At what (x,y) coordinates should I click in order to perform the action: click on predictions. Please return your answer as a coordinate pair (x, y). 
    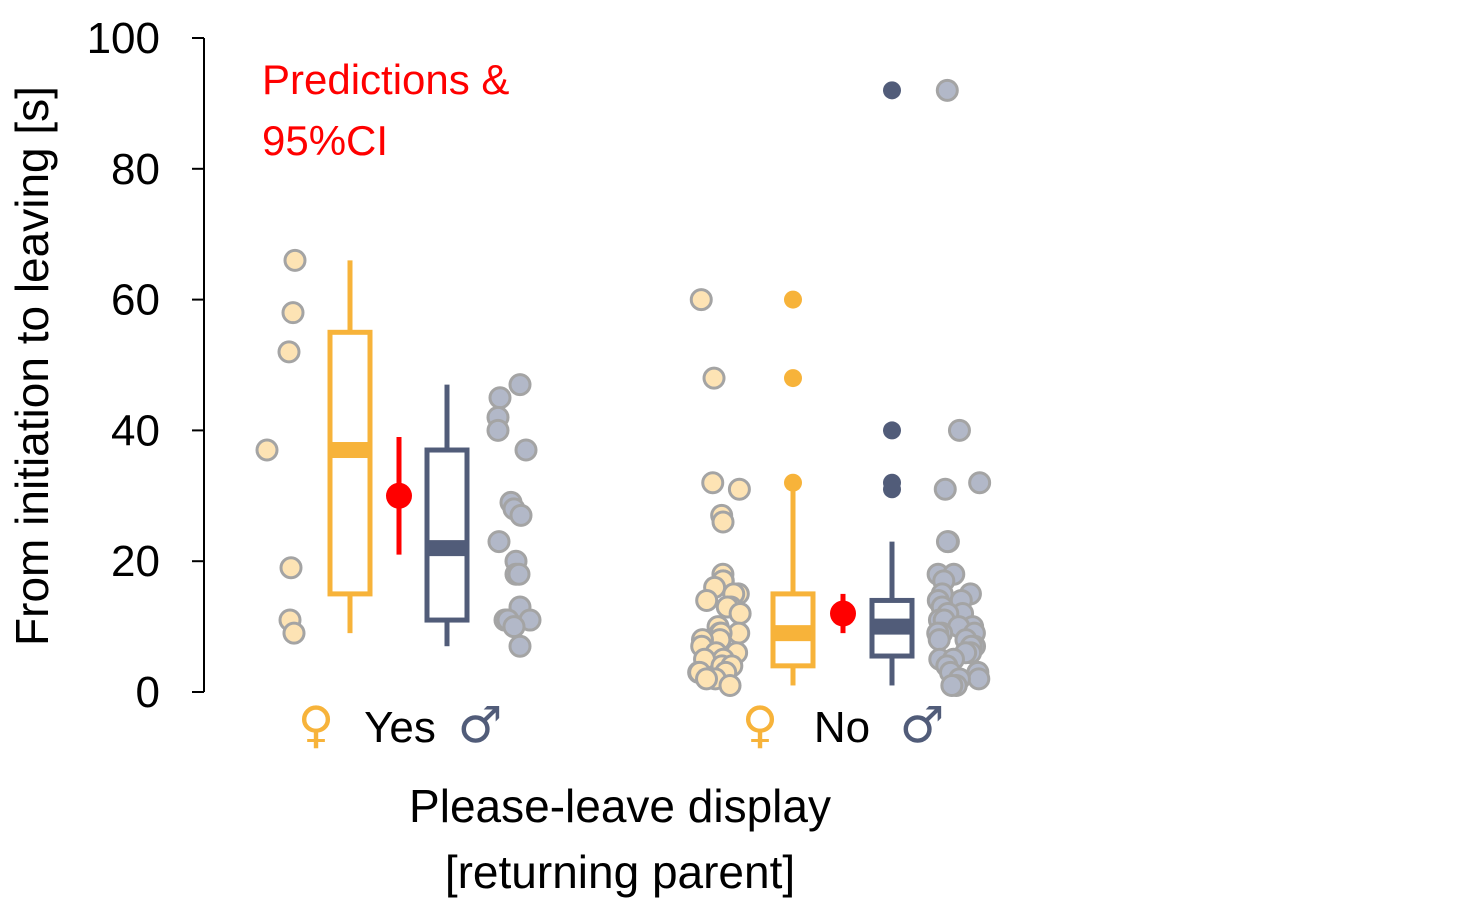
    Looking at the image, I should click on (621, 535).